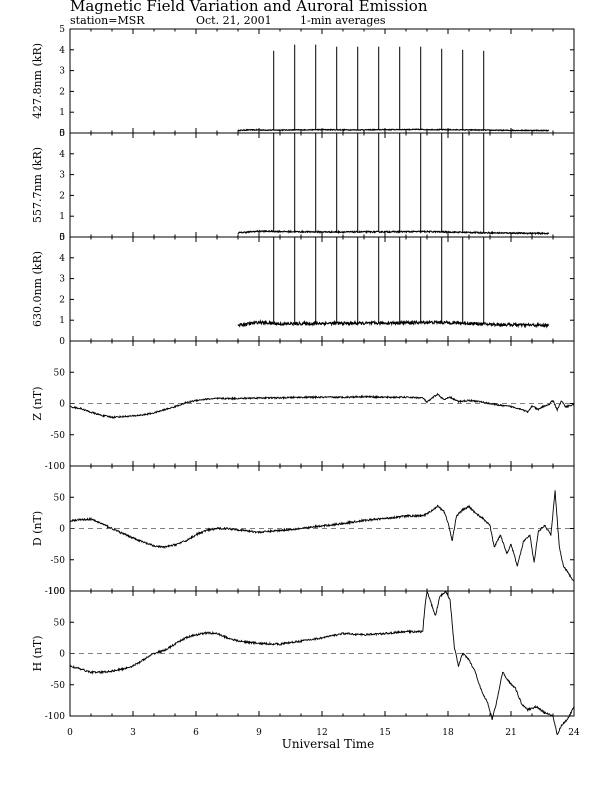  Describe the element at coordinates (303, 290) in the screenshot. I see `panel-p6300: 0 1 2 3 4 5 630.0nm (kR)` at that location.